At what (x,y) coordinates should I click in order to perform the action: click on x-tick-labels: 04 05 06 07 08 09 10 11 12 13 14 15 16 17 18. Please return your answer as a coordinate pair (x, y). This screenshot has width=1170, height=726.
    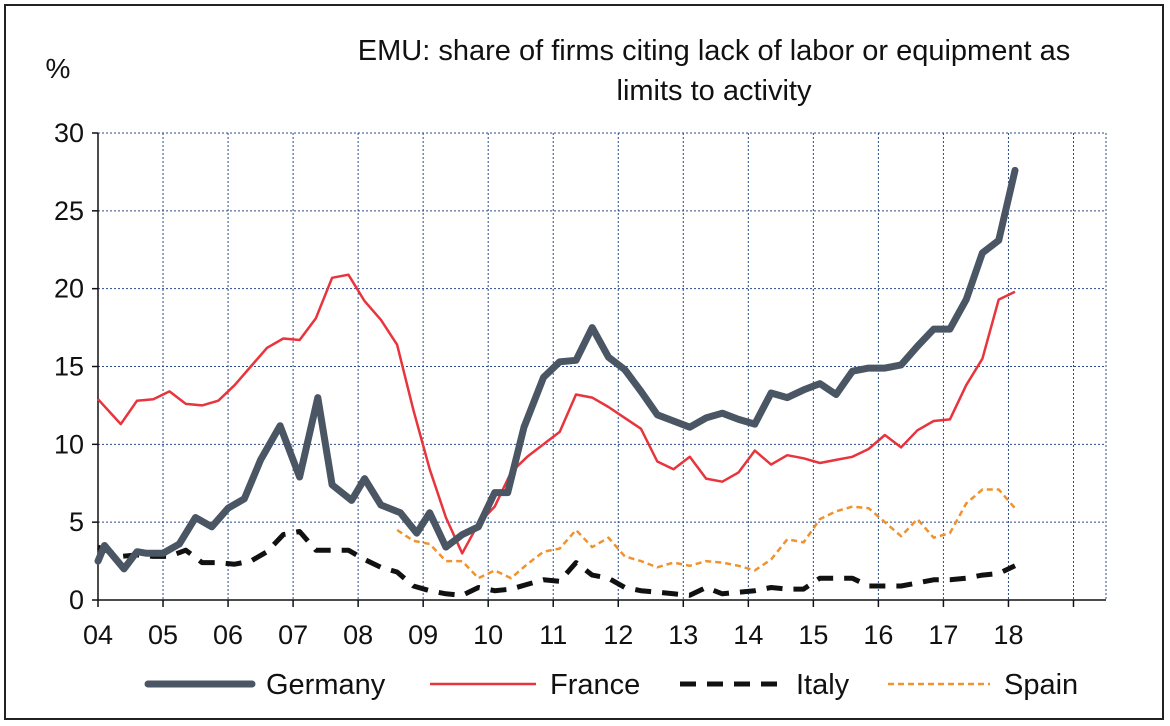
    Looking at the image, I should click on (553, 635).